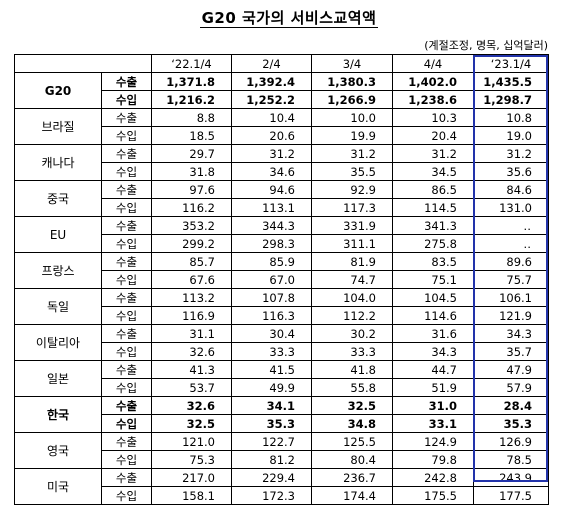 The width and height of the screenshot is (578, 505). Describe the element at coordinates (191, 297) in the screenshot. I see `value-cell: 113.2` at that location.